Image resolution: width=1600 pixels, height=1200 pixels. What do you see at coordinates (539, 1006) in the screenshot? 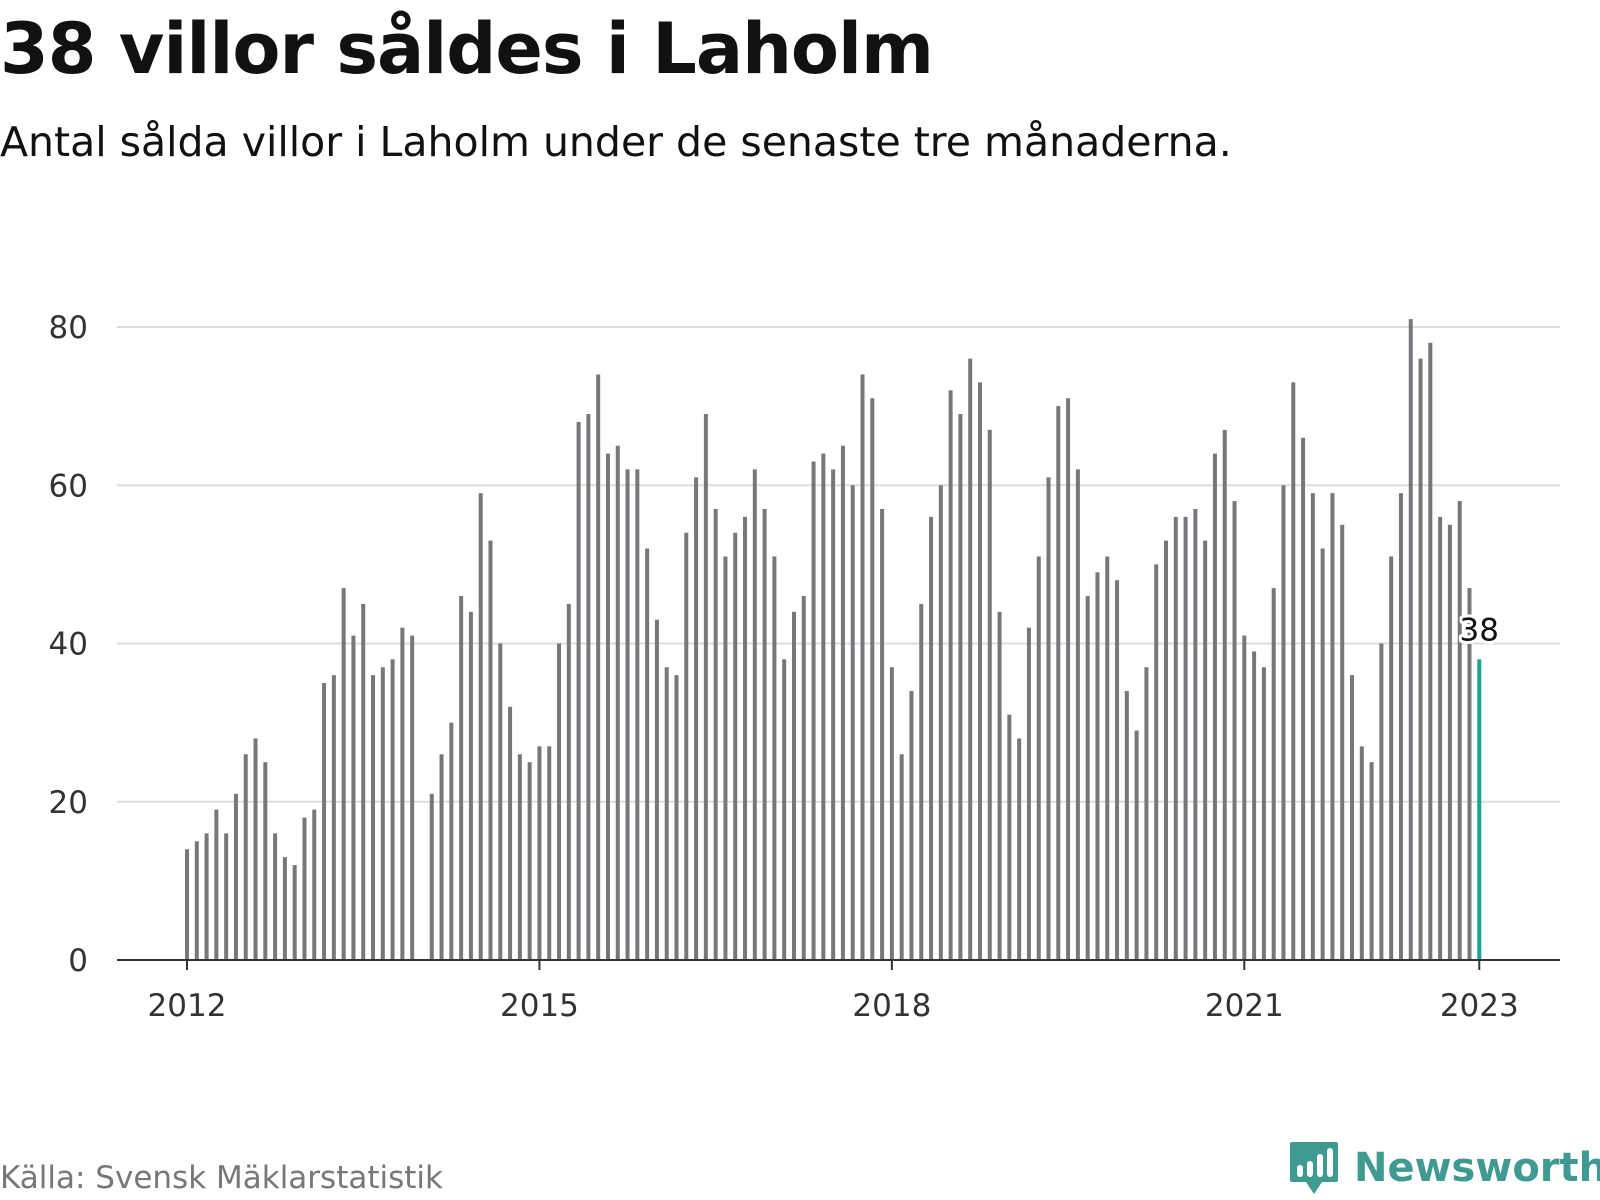
I see `x-tick-label: 2015` at bounding box center [539, 1006].